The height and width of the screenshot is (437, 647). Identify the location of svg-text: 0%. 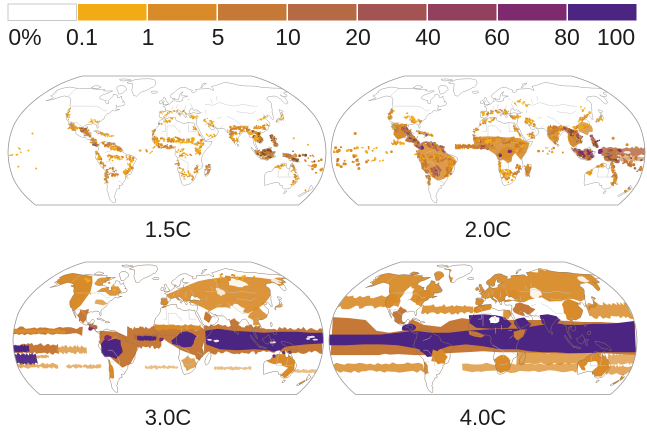
(24, 37).